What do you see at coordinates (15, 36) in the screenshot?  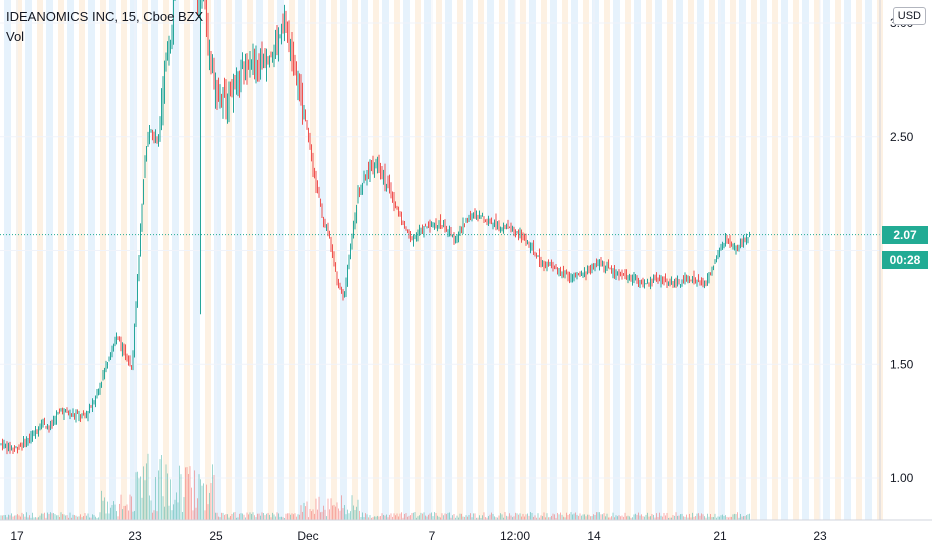 I see `volume-indicator-label: Vol` at bounding box center [15, 36].